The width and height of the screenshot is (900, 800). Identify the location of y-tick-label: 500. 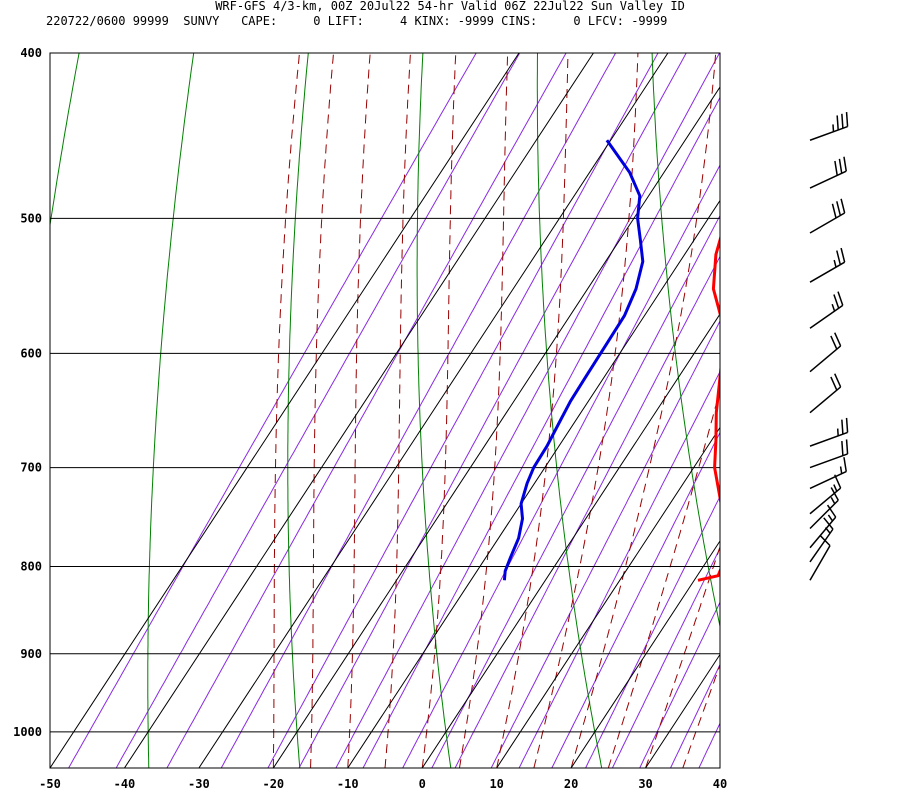
(31, 218).